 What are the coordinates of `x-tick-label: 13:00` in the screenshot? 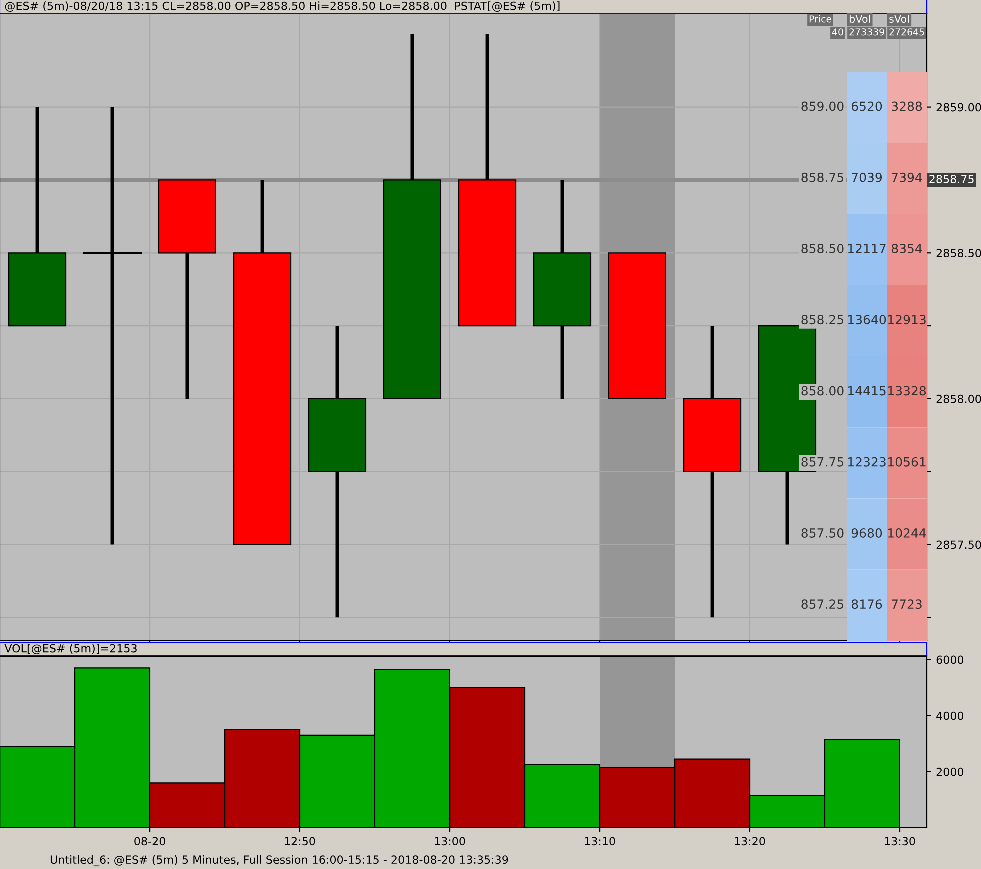 It's located at (450, 841).